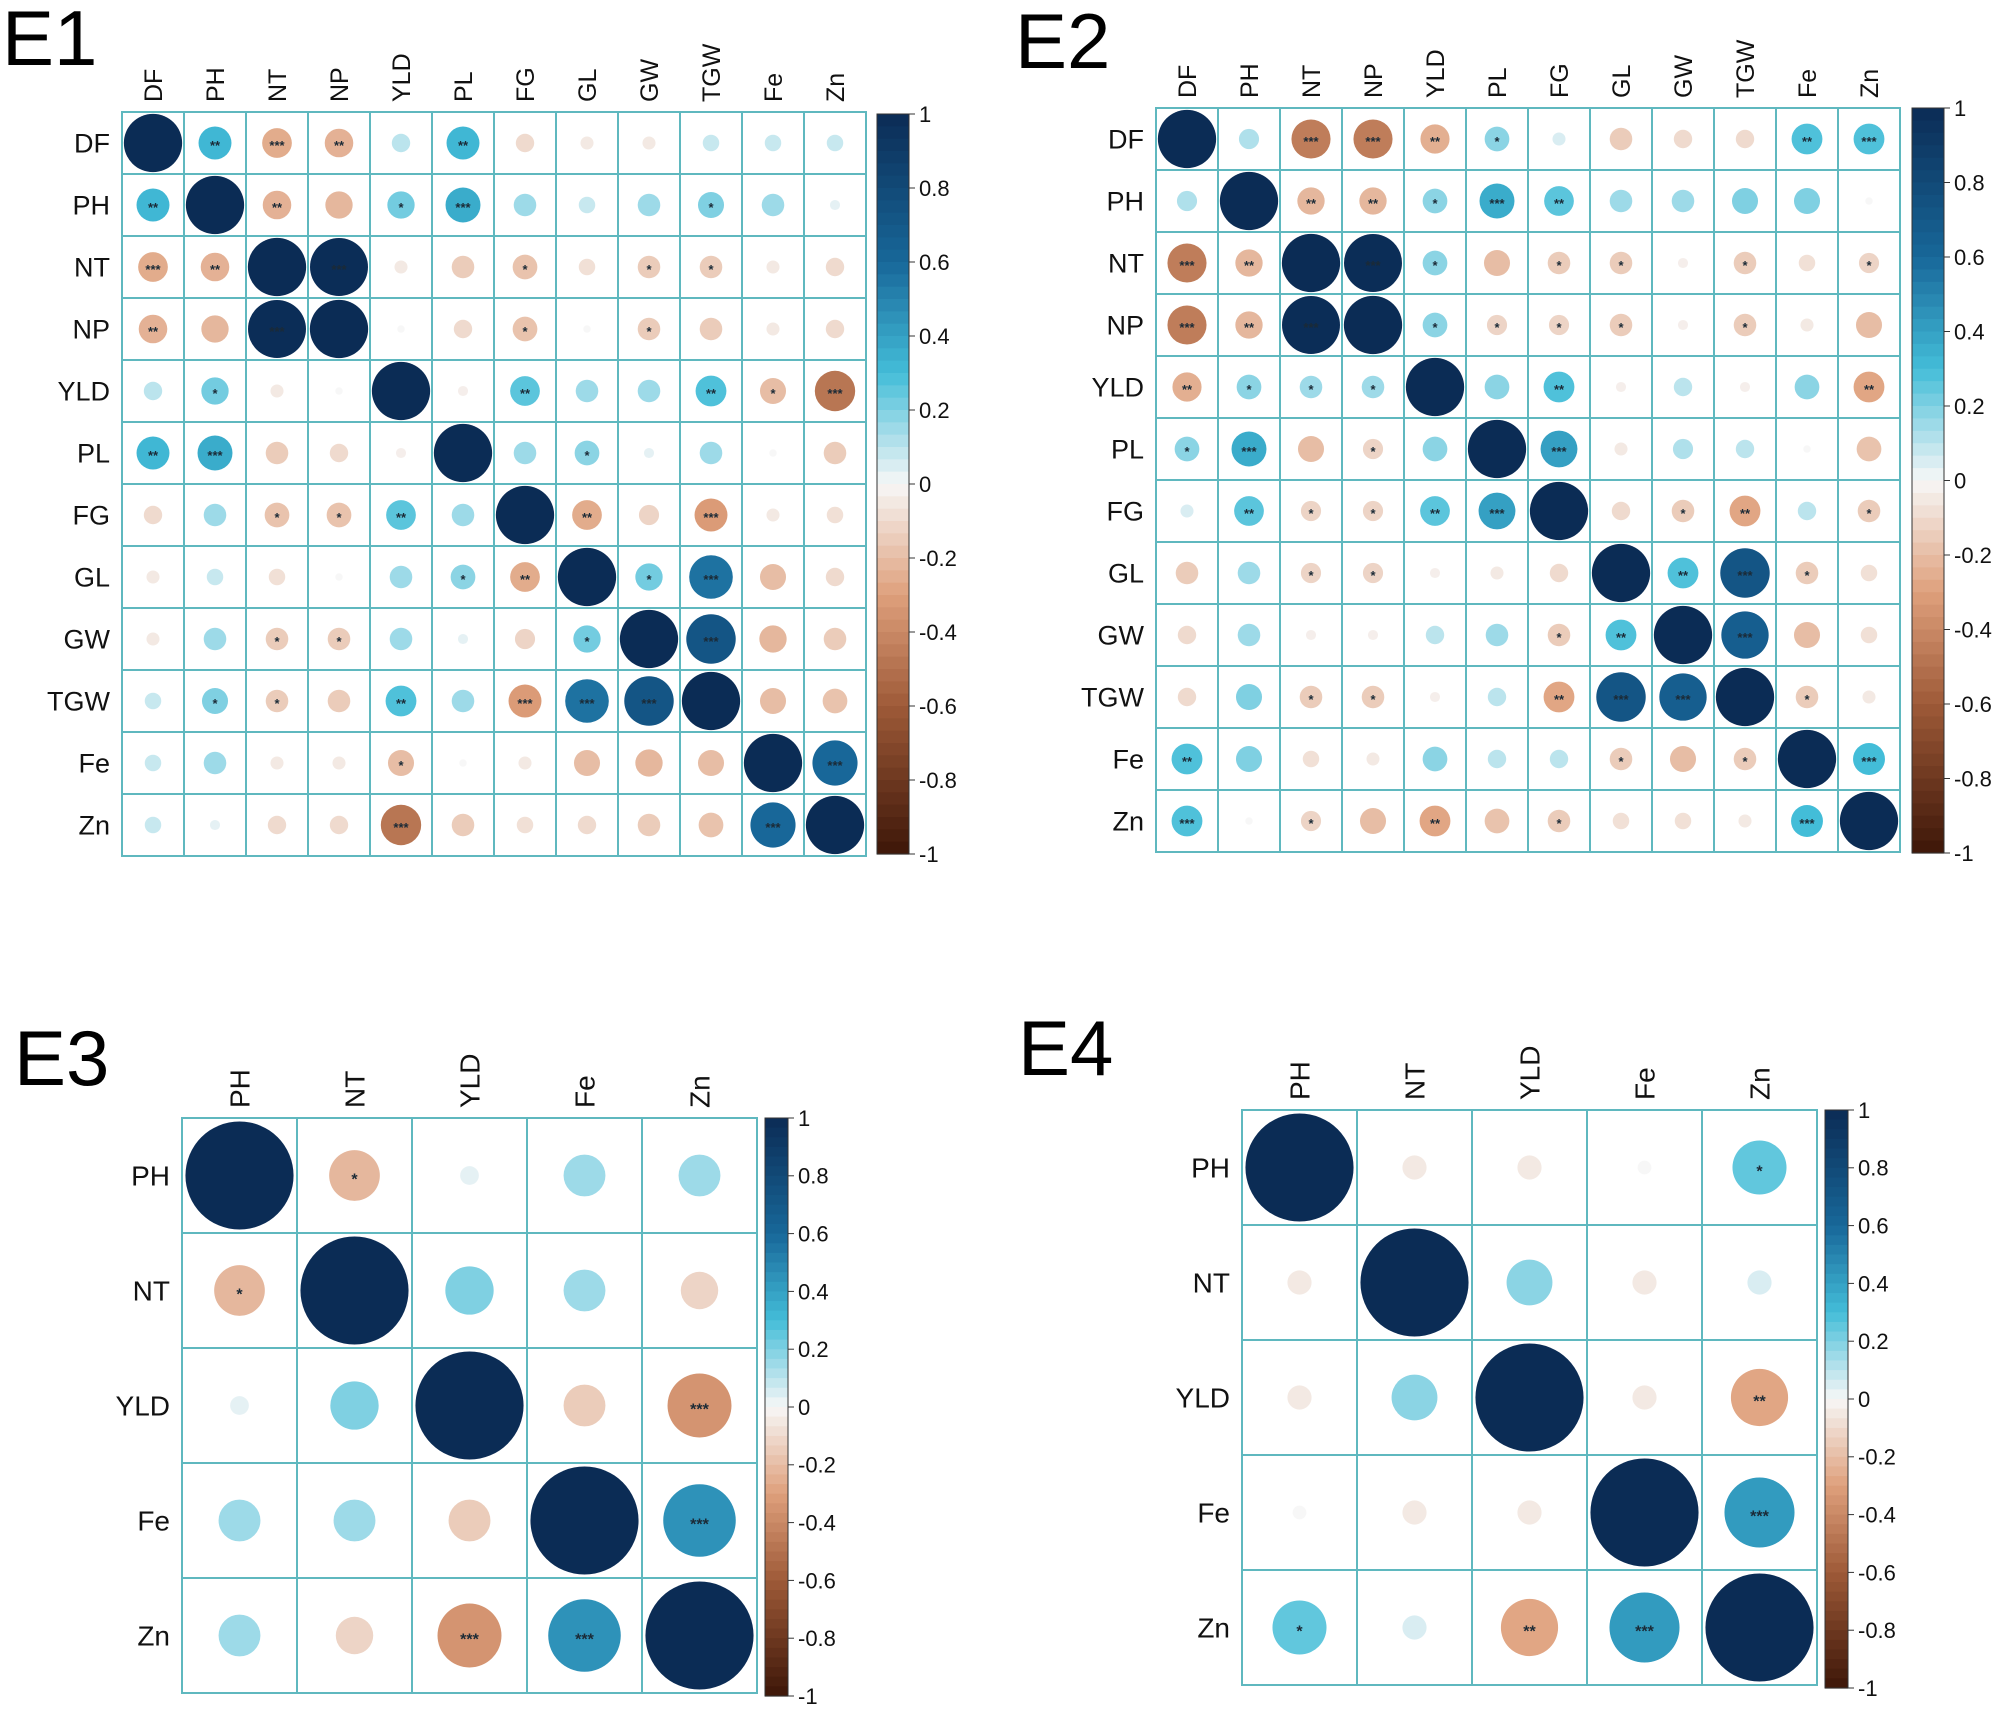 The width and height of the screenshot is (2000, 1711). I want to click on colorbar-tick-label: 1, so click(1864, 1110).